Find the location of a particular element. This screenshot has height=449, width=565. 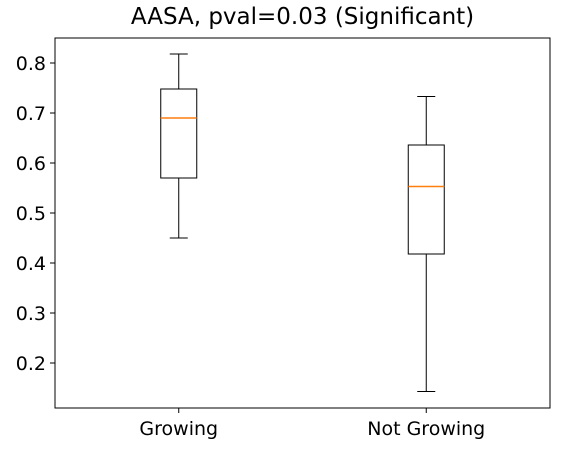

y-tick-label: 0.8 is located at coordinates (31, 64).